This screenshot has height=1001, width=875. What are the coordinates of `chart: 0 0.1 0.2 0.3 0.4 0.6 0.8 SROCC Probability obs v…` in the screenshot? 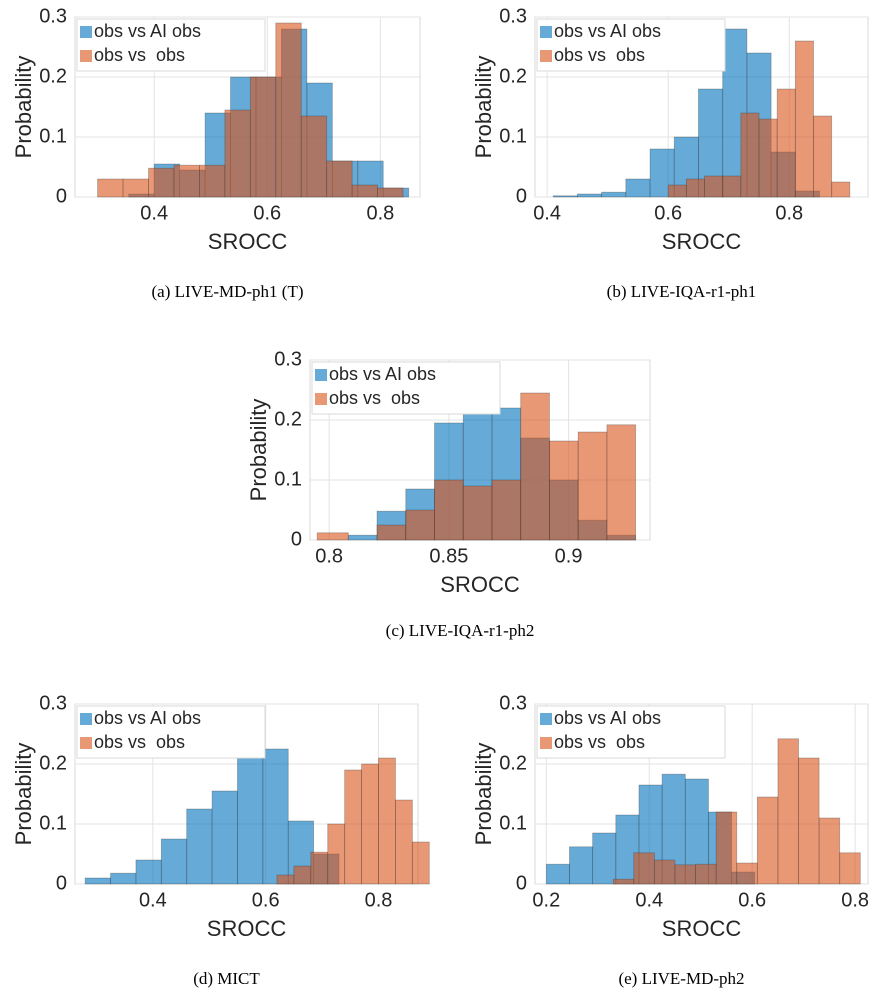 It's located at (220, 840).